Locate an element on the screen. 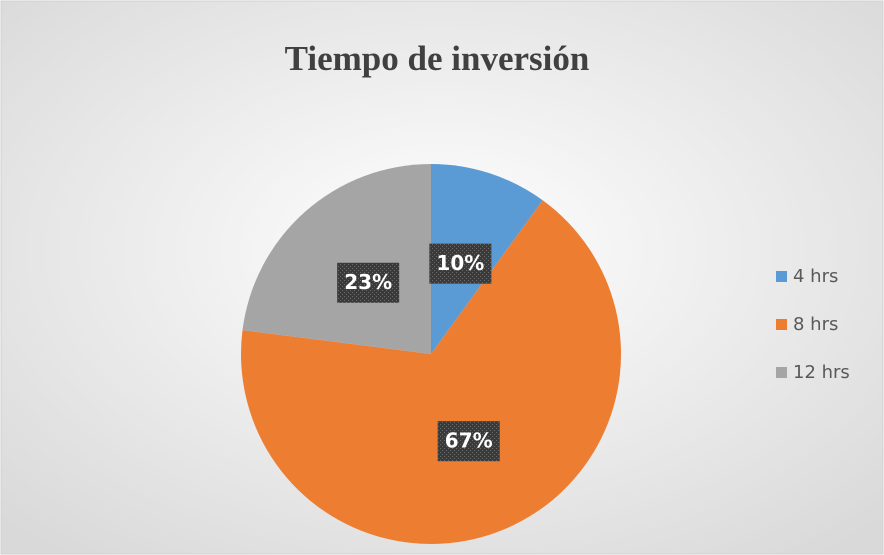 This screenshot has height=555, width=884. pie-slice is located at coordinates (336, 259).